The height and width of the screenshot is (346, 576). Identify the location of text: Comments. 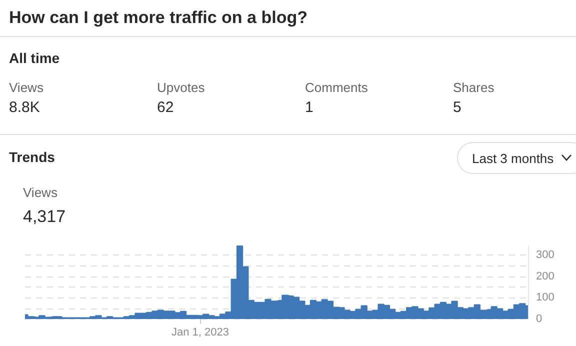
(336, 87).